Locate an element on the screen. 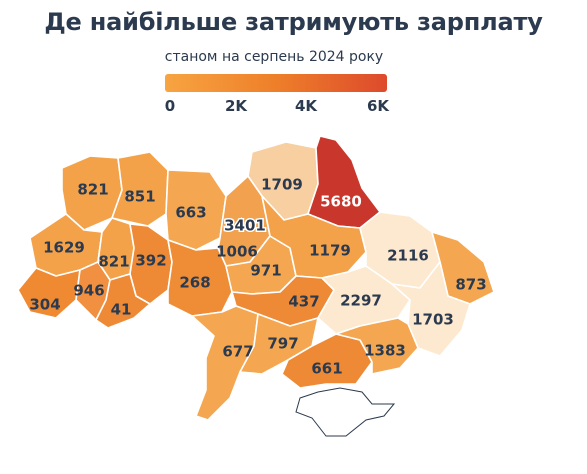 Image resolution: width=587 pixels, height=474 pixels. value-ternopil: 821 is located at coordinates (113, 262).